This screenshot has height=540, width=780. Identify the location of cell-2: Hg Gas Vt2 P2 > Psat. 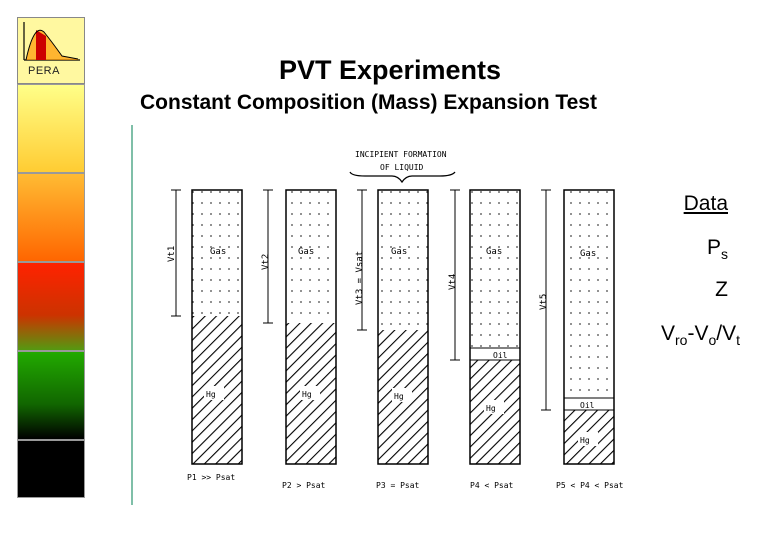
(299, 339).